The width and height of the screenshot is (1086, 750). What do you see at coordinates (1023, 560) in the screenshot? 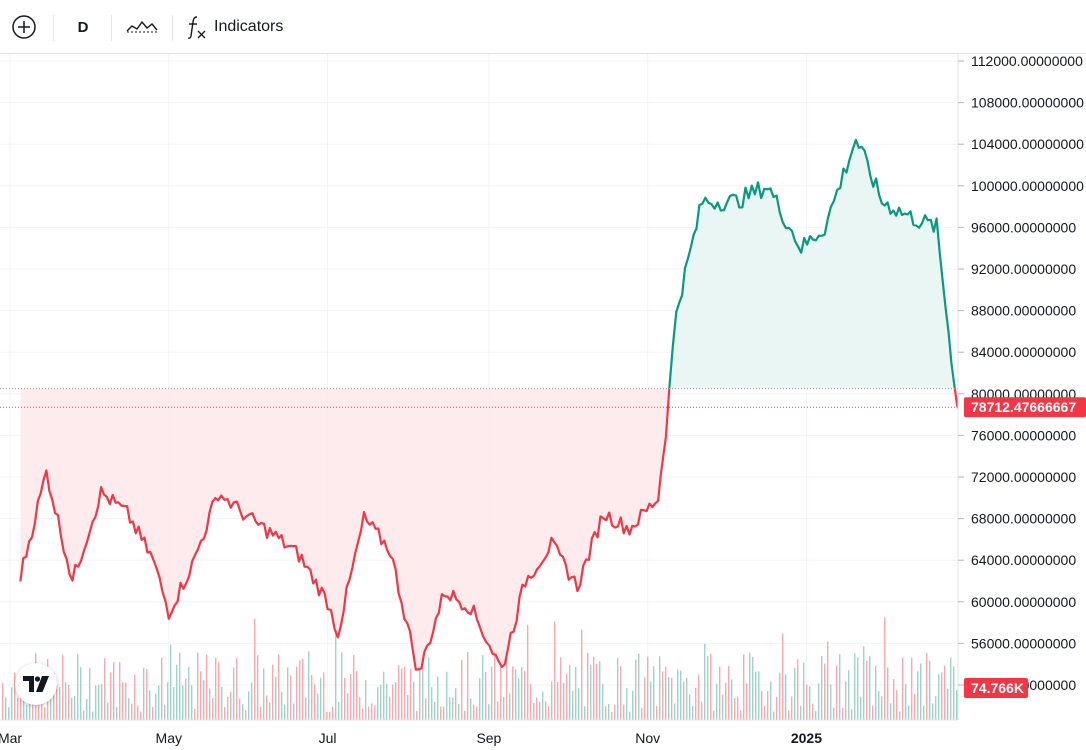
I see `price-tick-label: 64000.00000000` at bounding box center [1023, 560].